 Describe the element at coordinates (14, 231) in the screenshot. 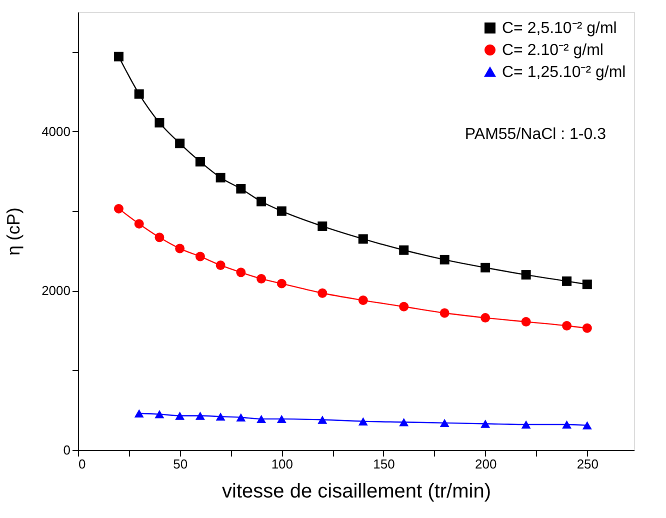

I see `y-axis-title: η (cP)` at that location.